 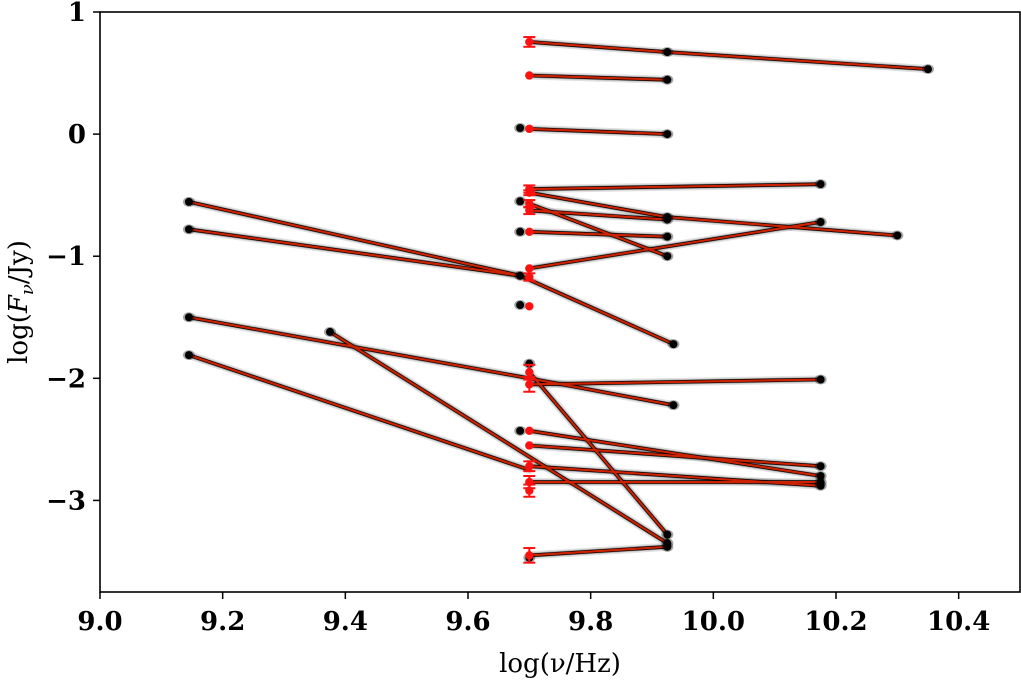 What do you see at coordinates (77, 14) in the screenshot?
I see `y-tick-label-0: 1` at bounding box center [77, 14].